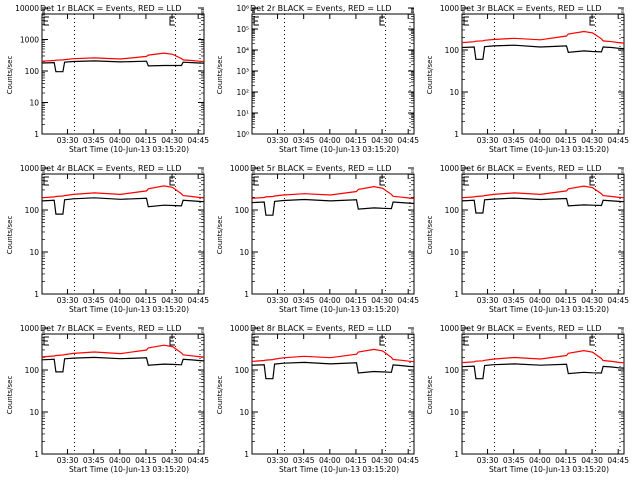  What do you see at coordinates (321, 328) in the screenshot?
I see `panel-title: Det 8r BLACK = Events, RED = LLD` at bounding box center [321, 328].